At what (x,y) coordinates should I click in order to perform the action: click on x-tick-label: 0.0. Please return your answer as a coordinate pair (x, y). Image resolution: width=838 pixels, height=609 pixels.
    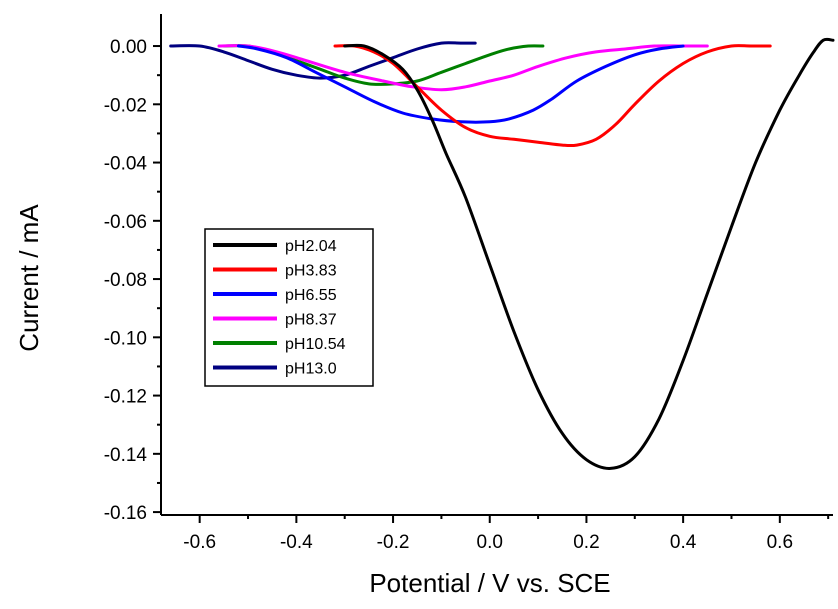
    Looking at the image, I should click on (490, 542).